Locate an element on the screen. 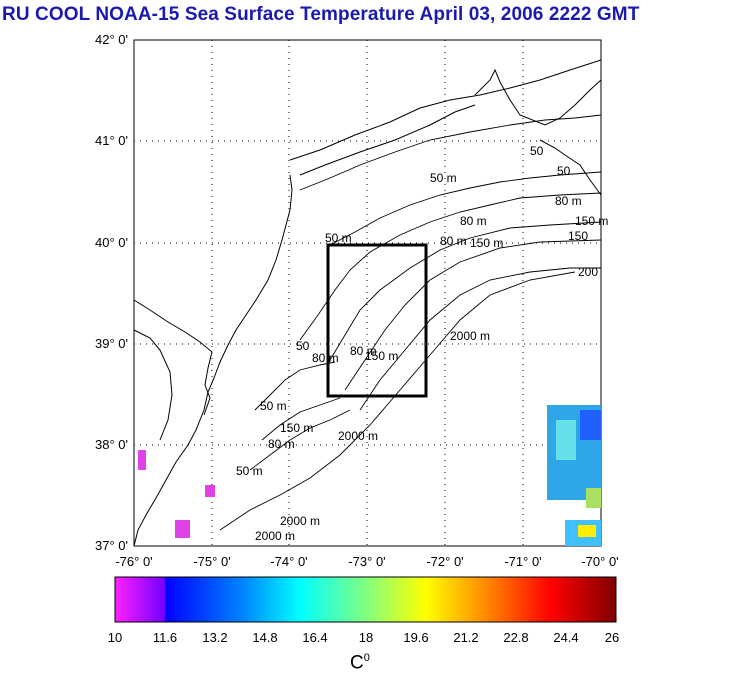 This screenshot has height=680, width=736. colorbar-unit-letter: C is located at coordinates (357, 663).